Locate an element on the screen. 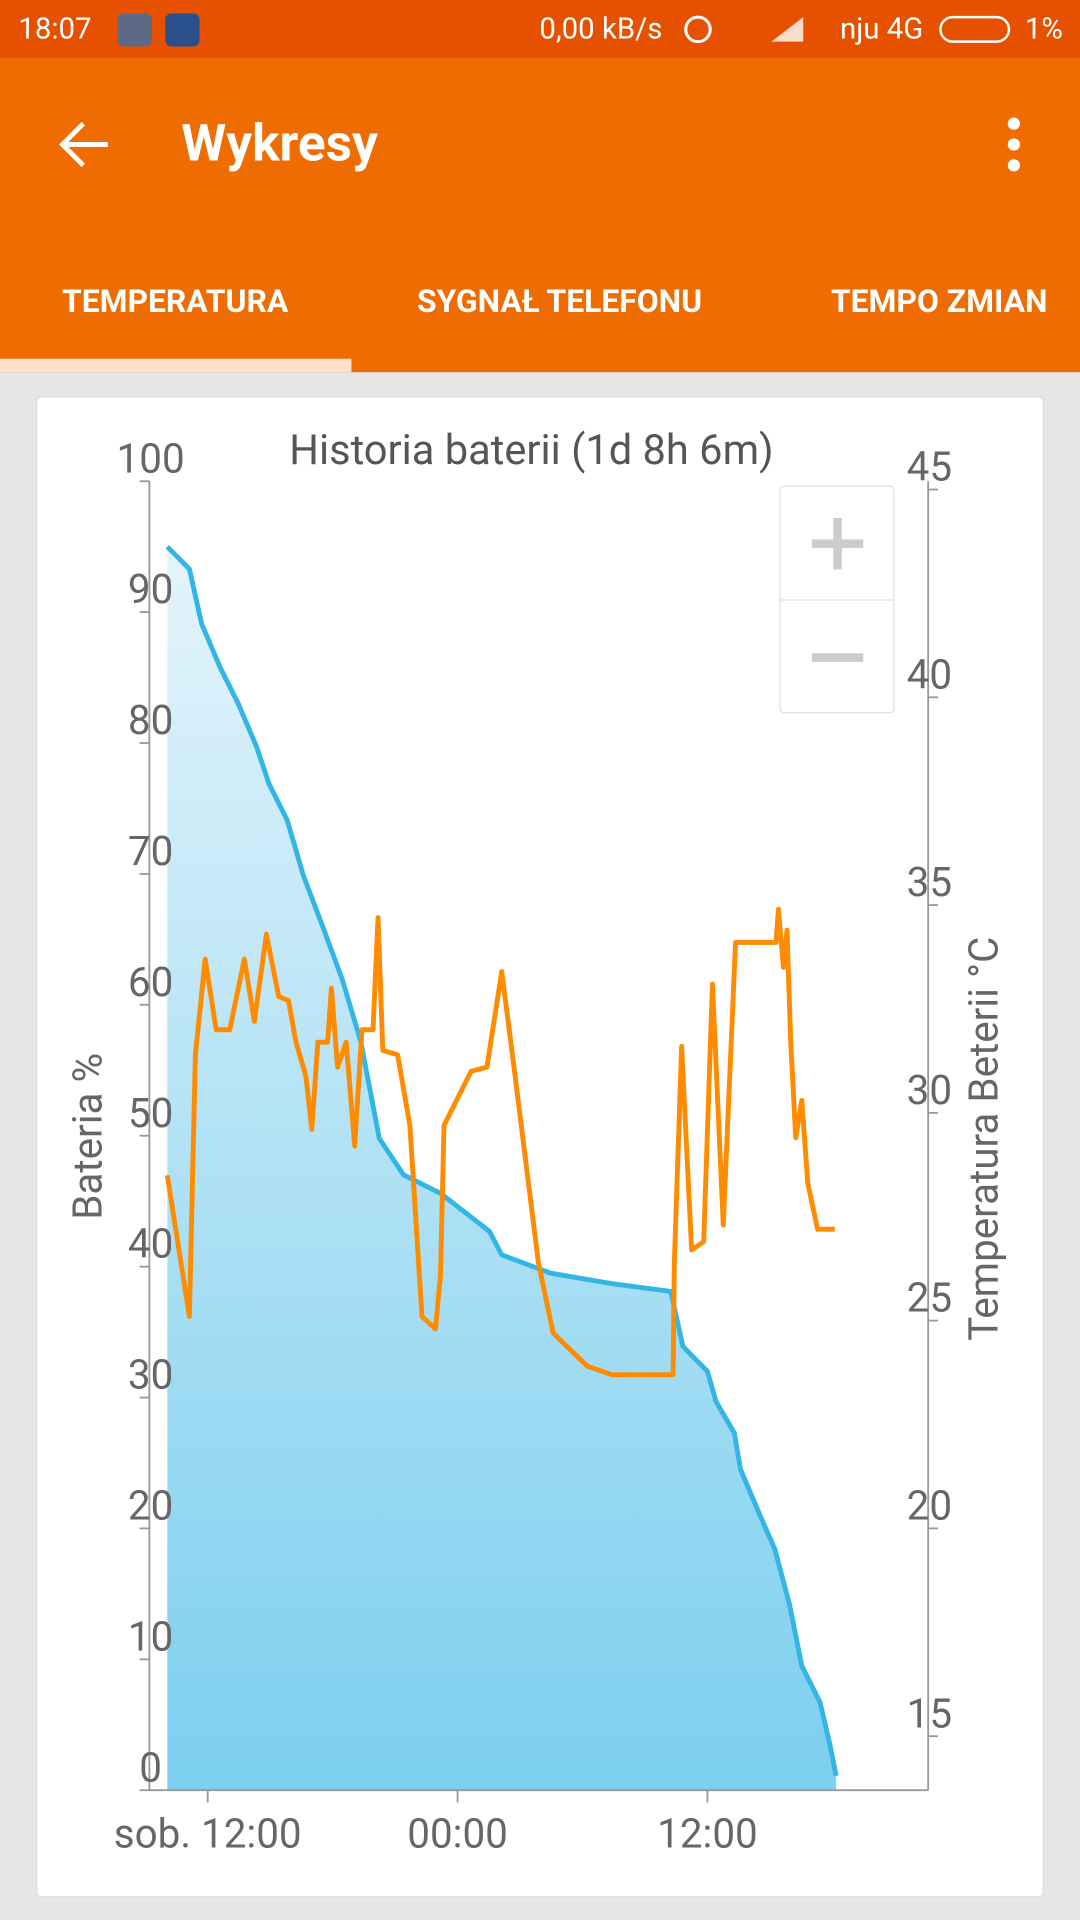 This screenshot has height=1920, width=1080. back-button is located at coordinates (83, 144).